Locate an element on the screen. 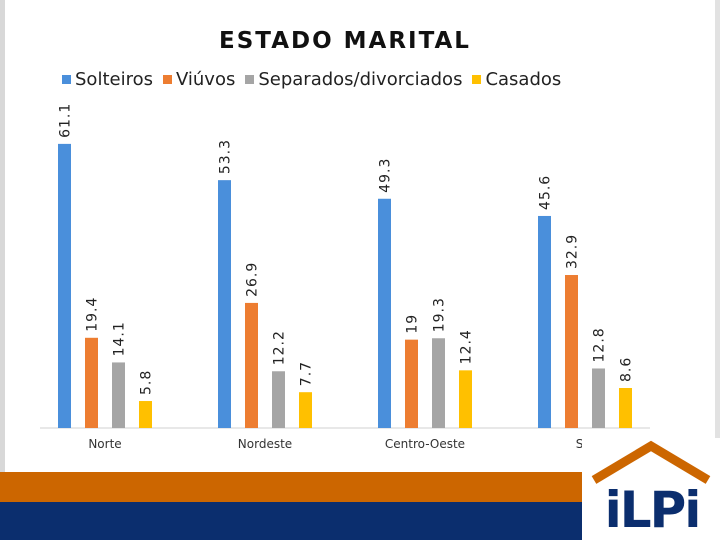 The image size is (720, 540). ilpi-logo: iLPi is located at coordinates (651, 489).